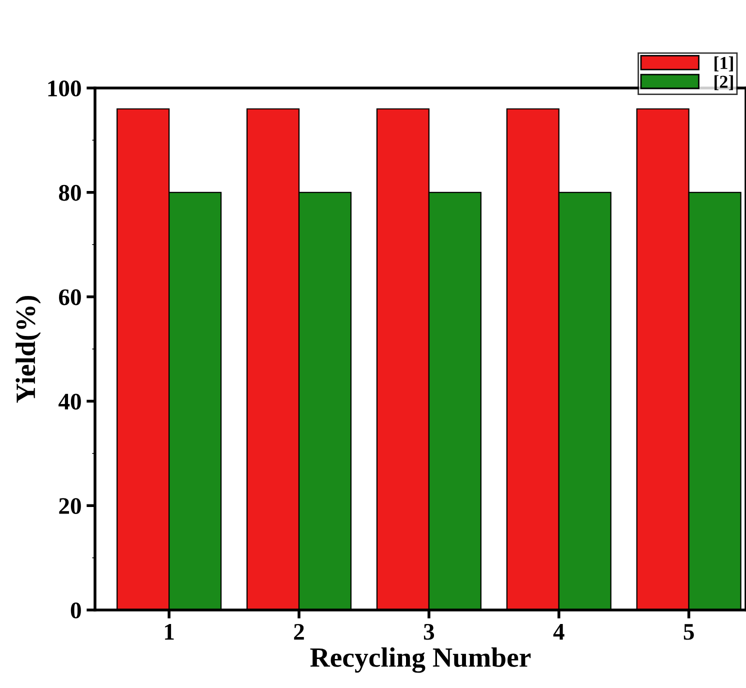 The image size is (746, 688). What do you see at coordinates (70, 297) in the screenshot?
I see `y-tick-label: 60` at bounding box center [70, 297].